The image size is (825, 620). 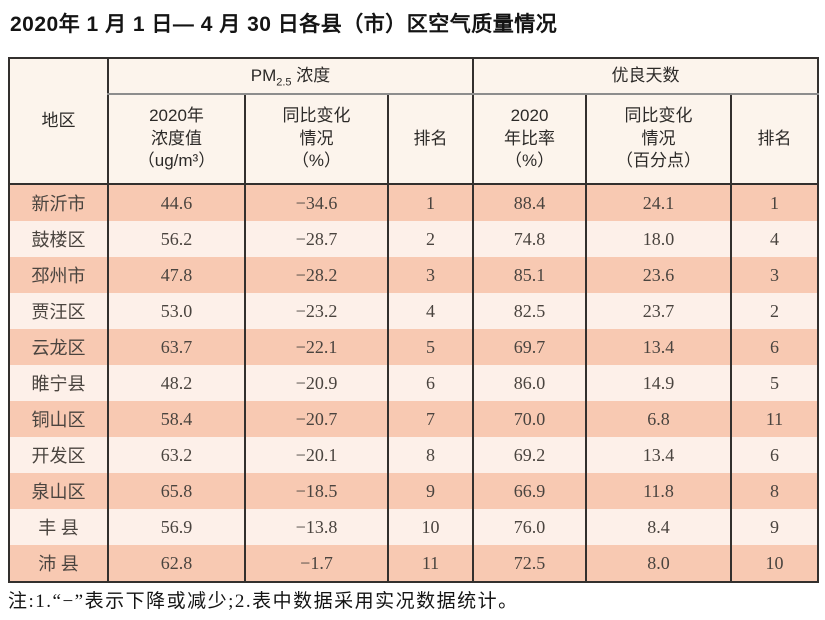 What do you see at coordinates (176, 527) in the screenshot?
I see `cell-pm-value: 56.9` at bounding box center [176, 527].